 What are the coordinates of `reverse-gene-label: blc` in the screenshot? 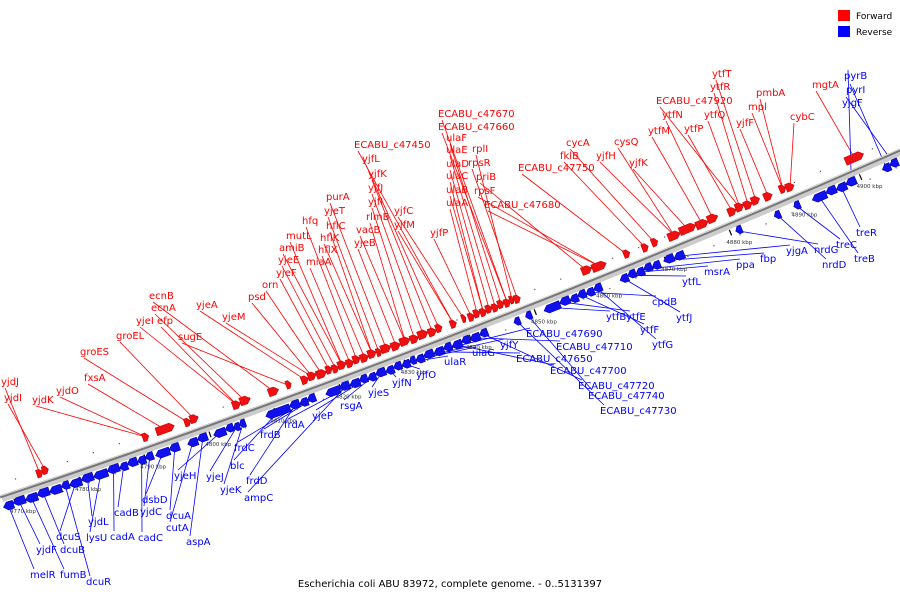 It's located at (237, 466).